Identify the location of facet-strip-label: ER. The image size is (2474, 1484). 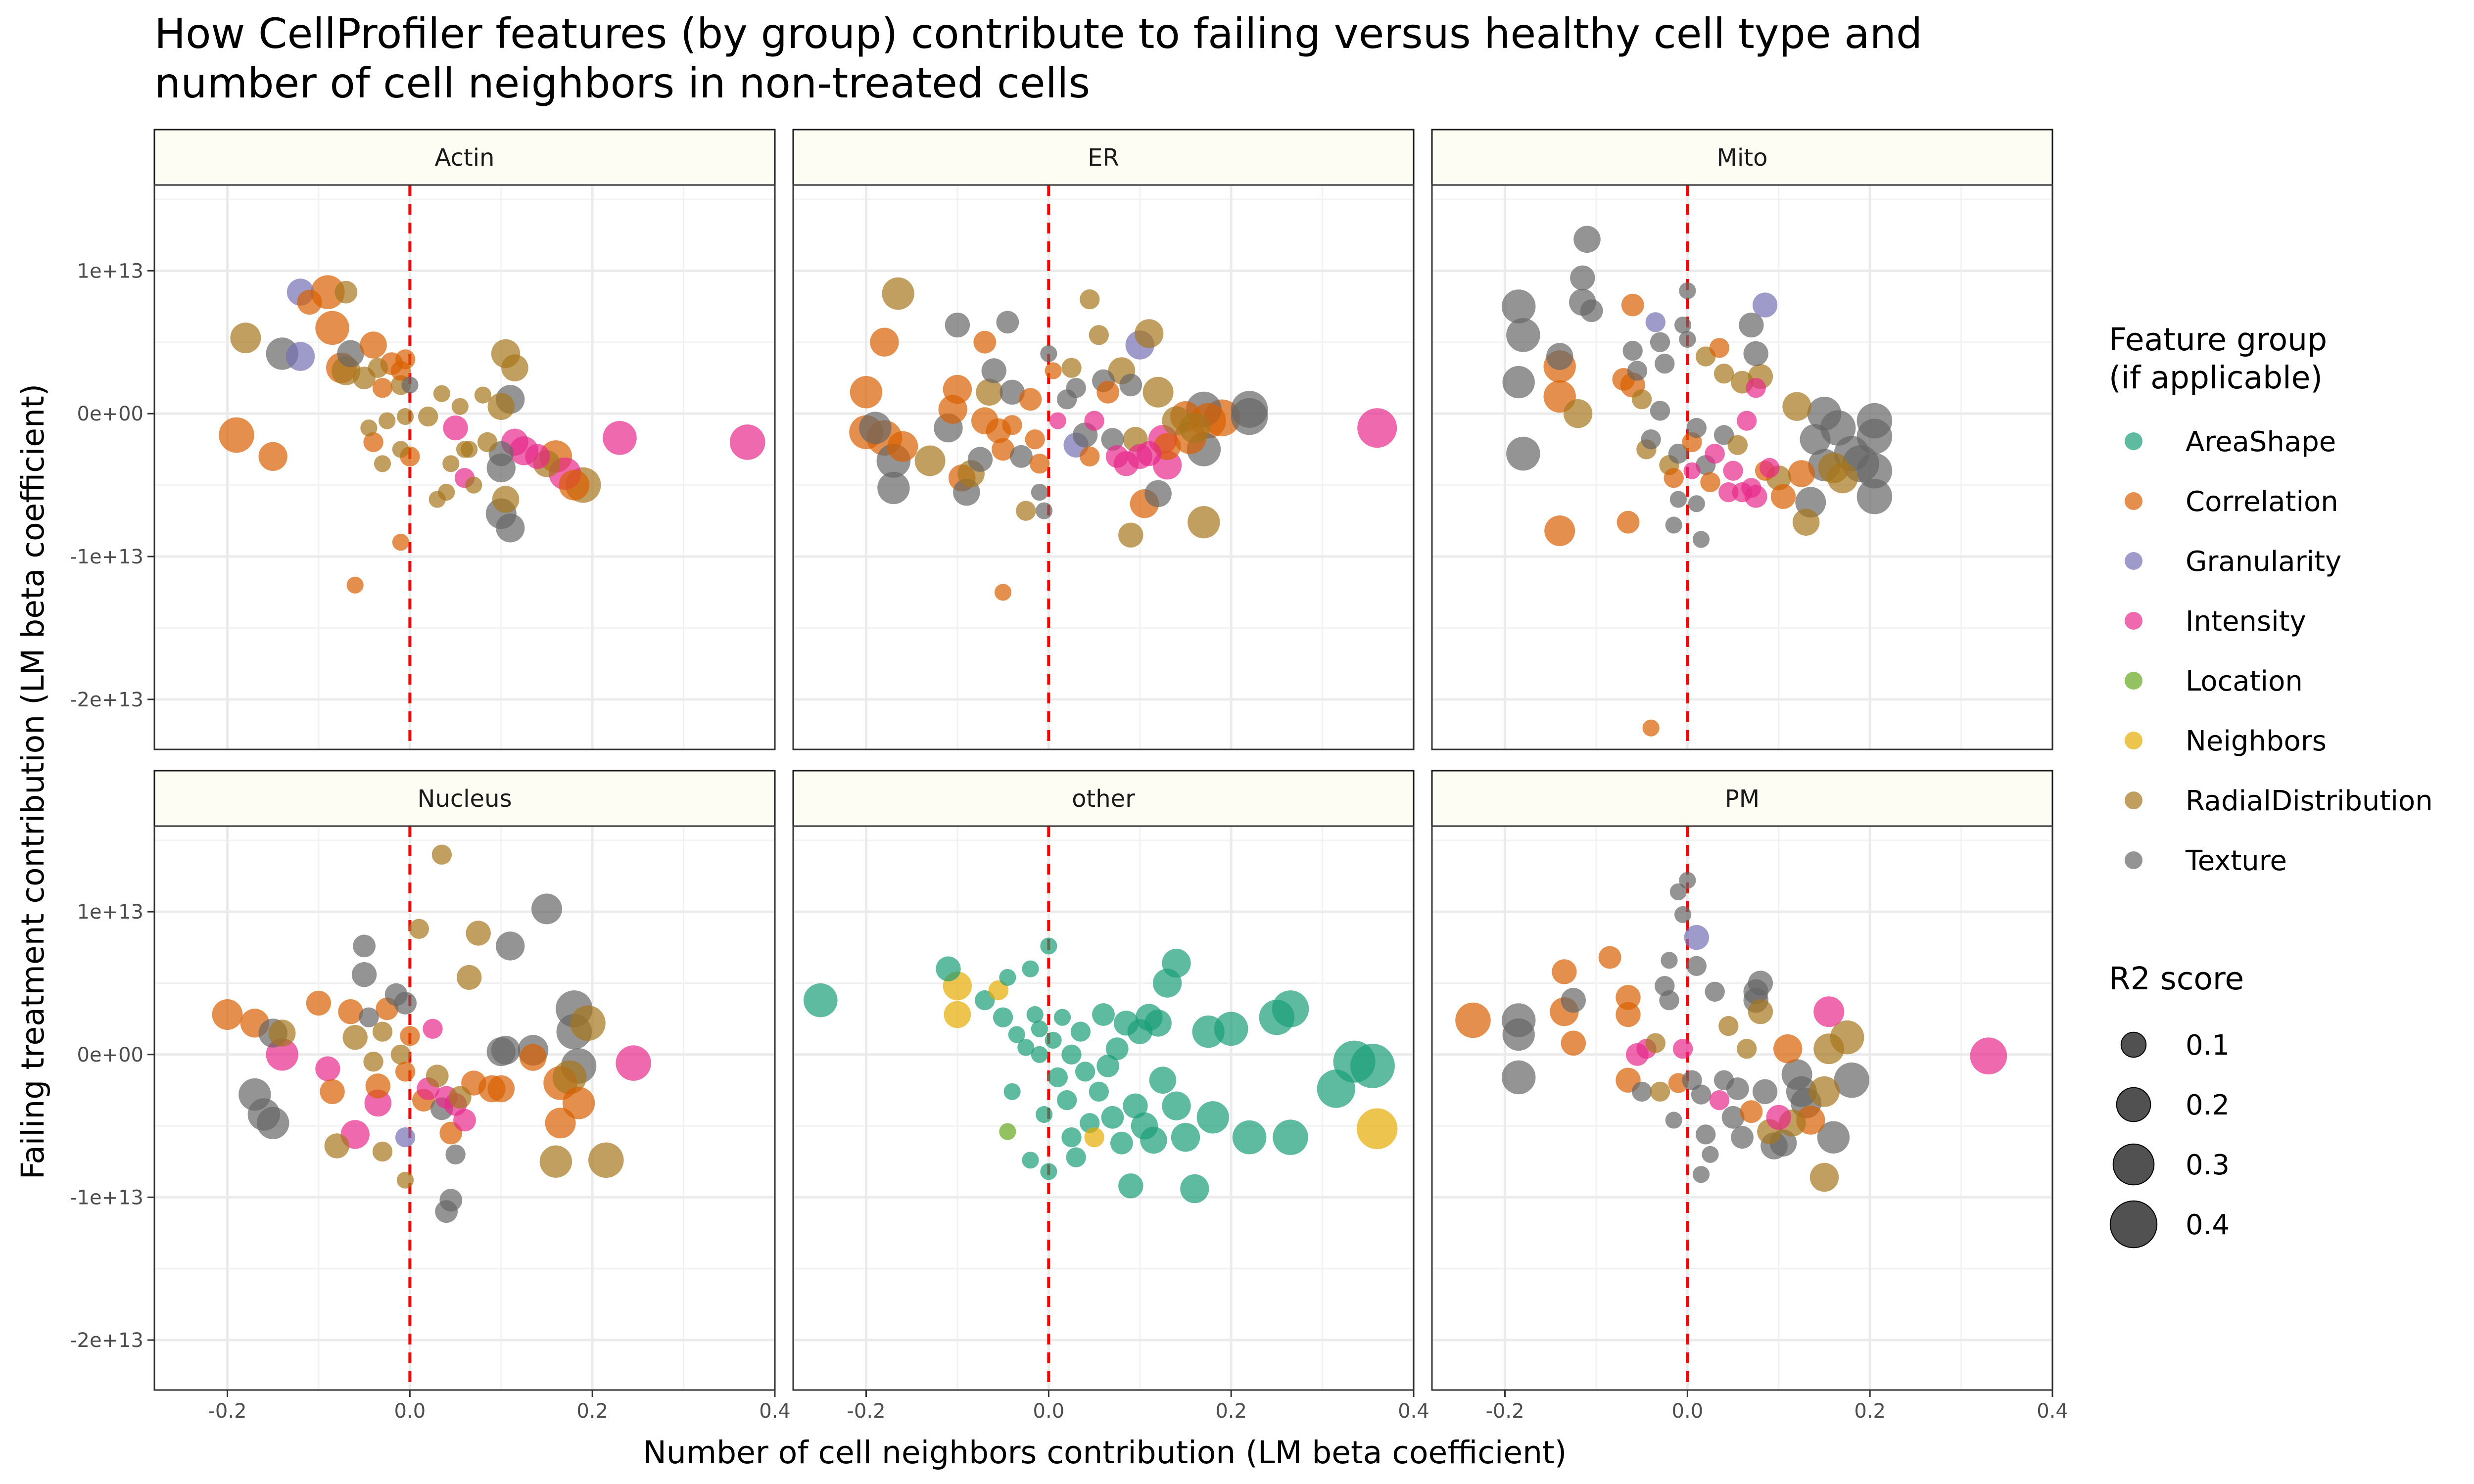
(1103, 158).